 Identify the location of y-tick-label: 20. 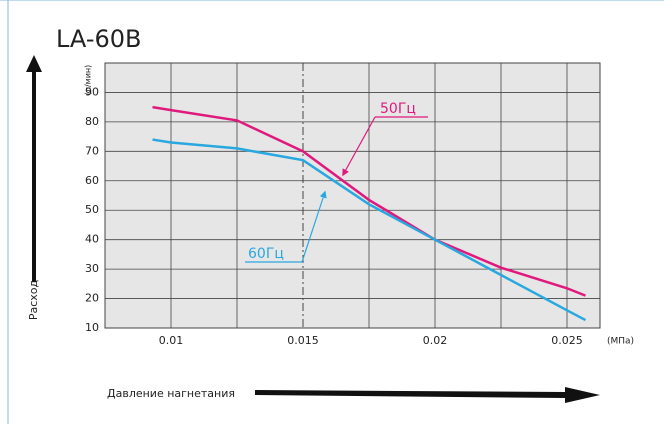
(92, 298).